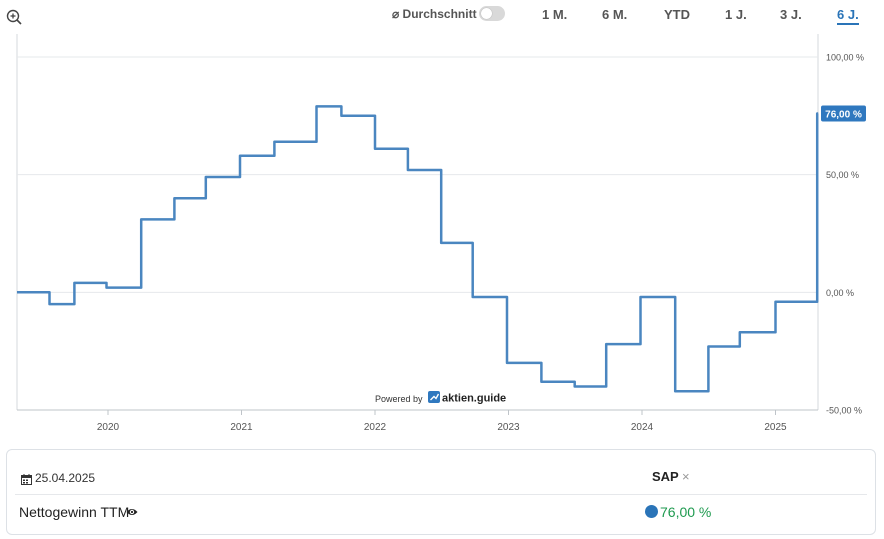  Describe the element at coordinates (434, 14) in the screenshot. I see `average-label: ⌀ Durchschnitt` at that location.